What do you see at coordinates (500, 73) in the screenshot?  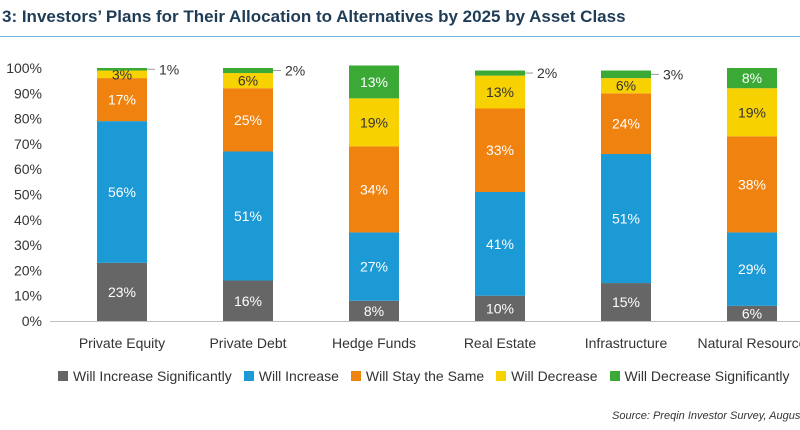 I see `bar-segment-real-estate-will-decrease-significantly` at bounding box center [500, 73].